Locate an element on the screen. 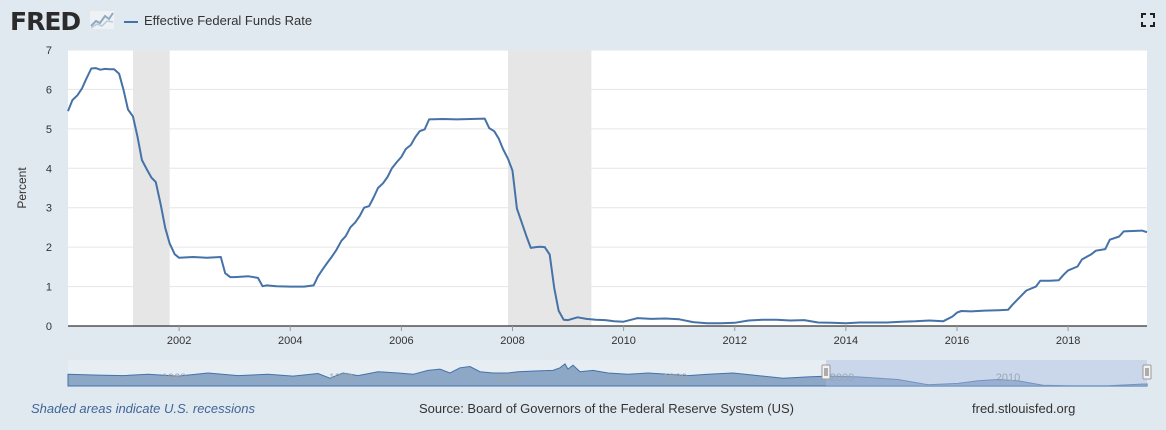 The height and width of the screenshot is (430, 1166). navigator-selected-range is located at coordinates (986, 373).